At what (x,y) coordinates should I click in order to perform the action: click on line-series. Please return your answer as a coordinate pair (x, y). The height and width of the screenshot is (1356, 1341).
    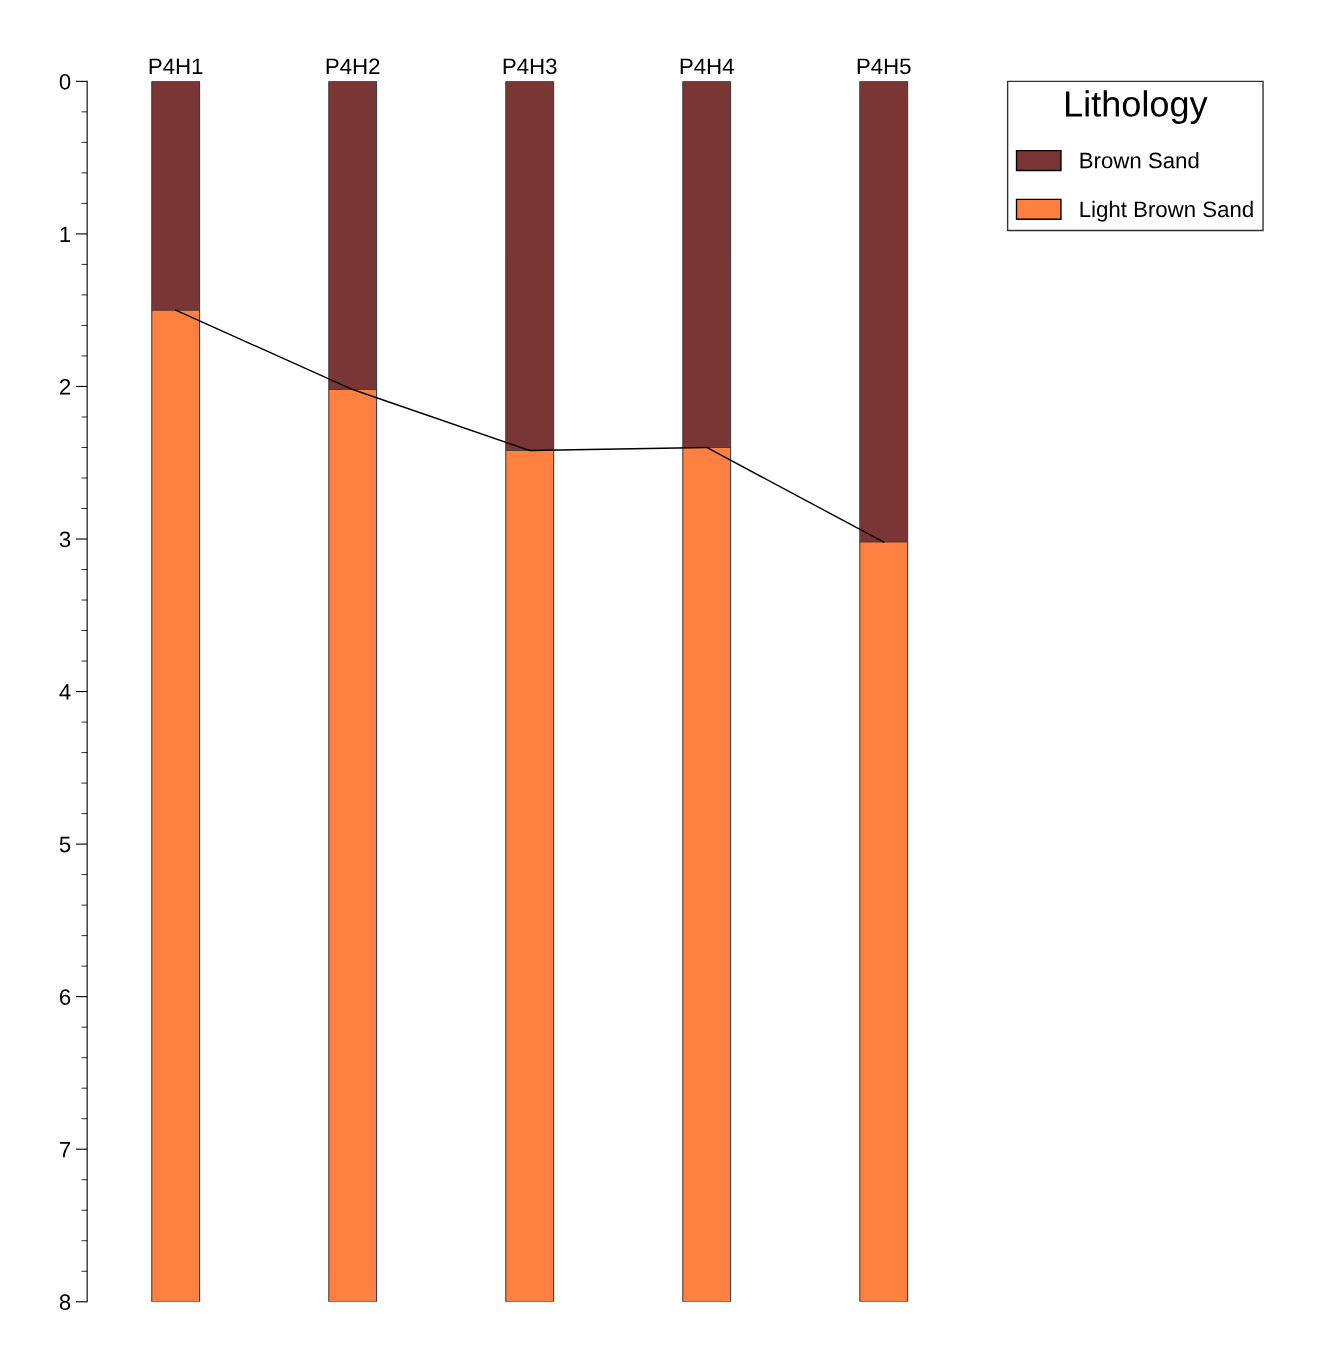
    Looking at the image, I should click on (529, 426).